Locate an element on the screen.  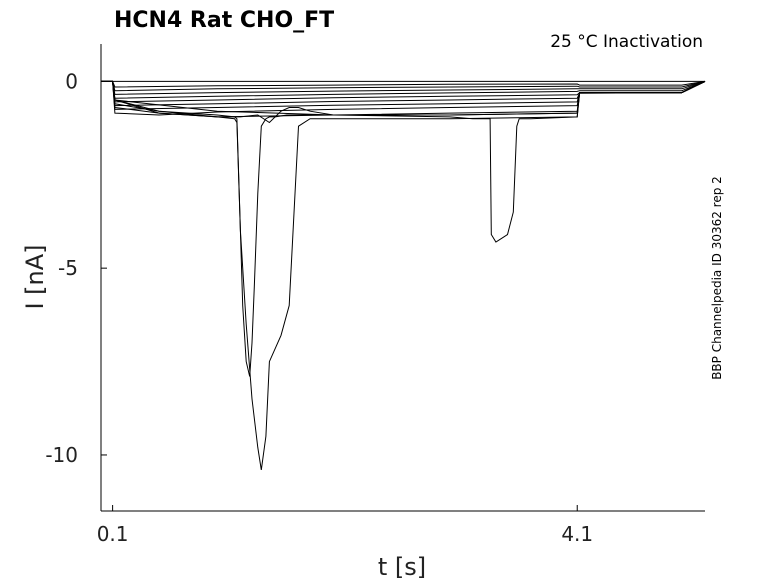
x-tick-label: 4.1 is located at coordinates (577, 534).